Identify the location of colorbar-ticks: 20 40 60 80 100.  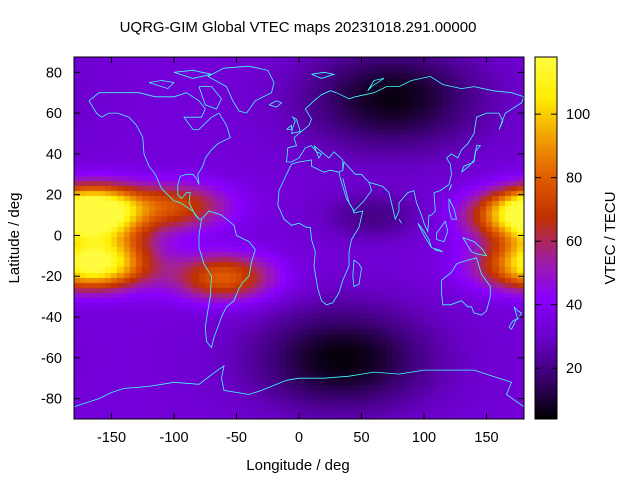
(562, 242).